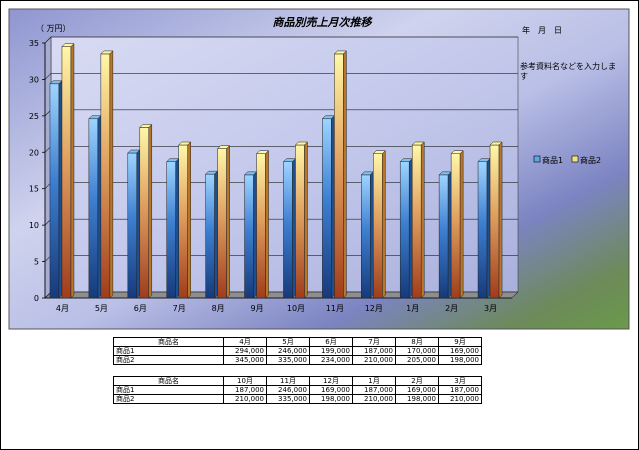 The width and height of the screenshot is (639, 450). Describe the element at coordinates (224, 222) in the screenshot. I see `bar-商品2-8月` at that location.